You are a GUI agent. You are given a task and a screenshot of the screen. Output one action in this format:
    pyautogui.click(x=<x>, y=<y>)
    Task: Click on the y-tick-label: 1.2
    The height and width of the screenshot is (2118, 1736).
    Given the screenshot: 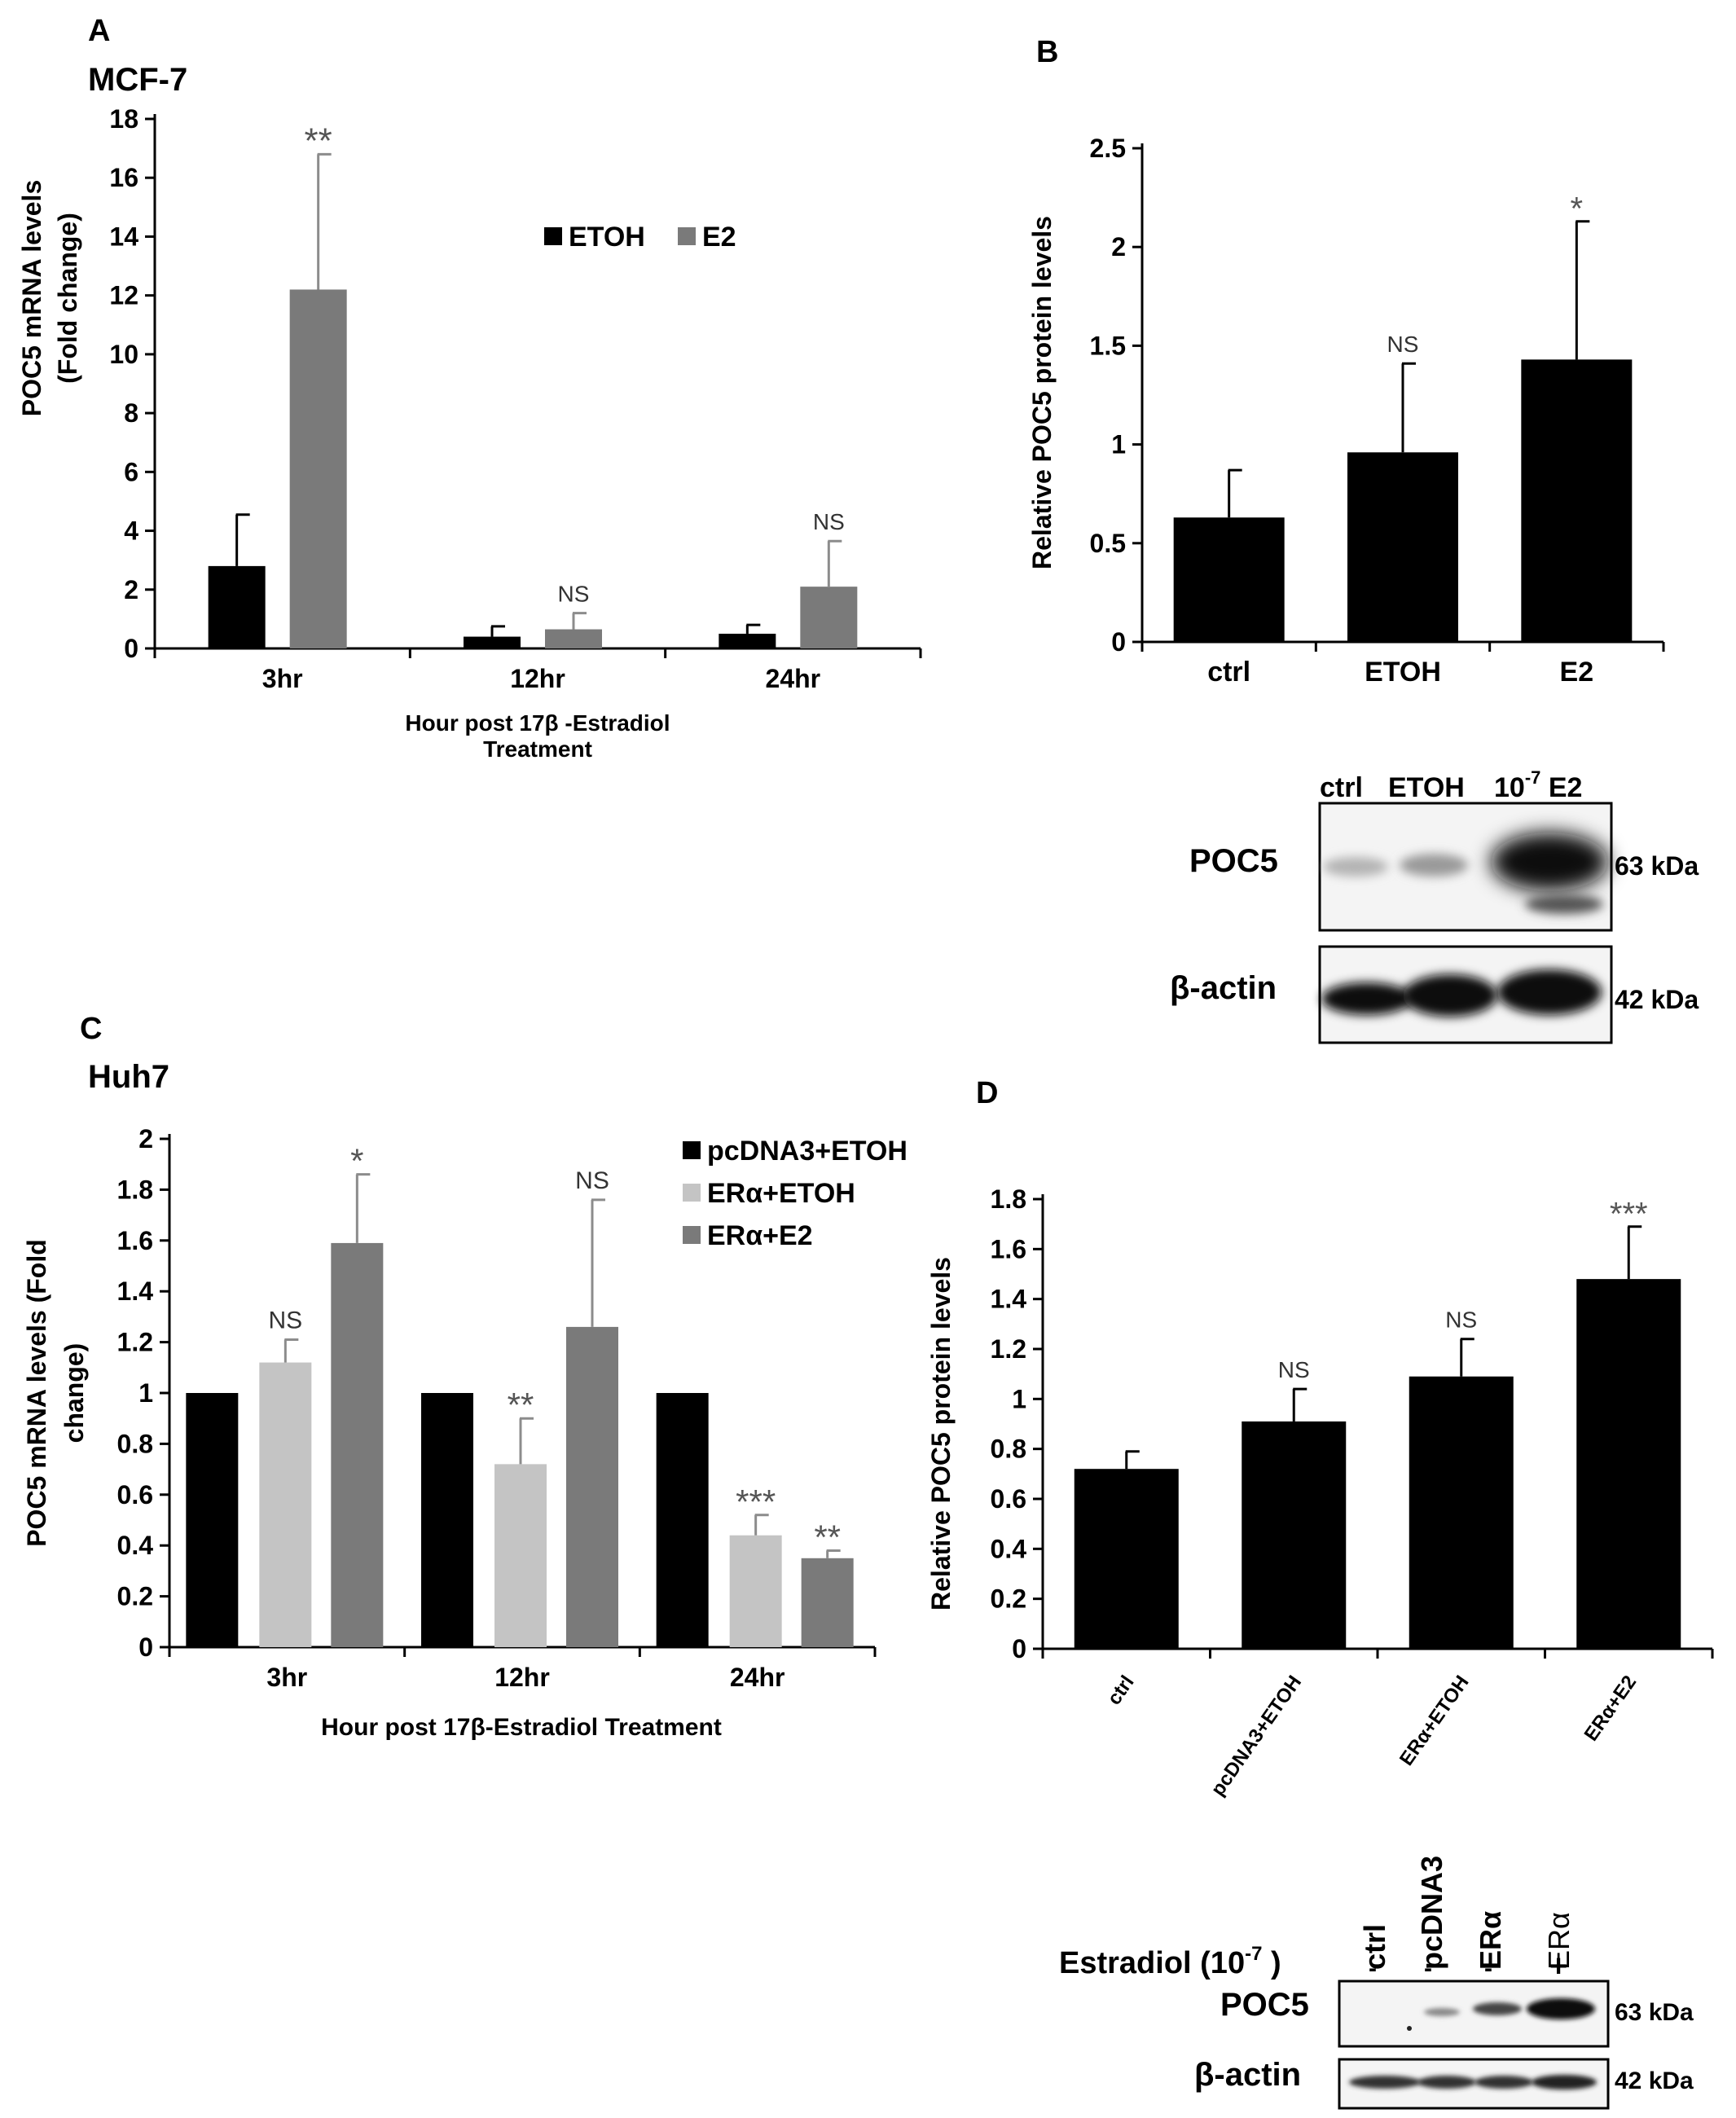 What is the action you would take?
    pyautogui.click(x=135, y=1342)
    